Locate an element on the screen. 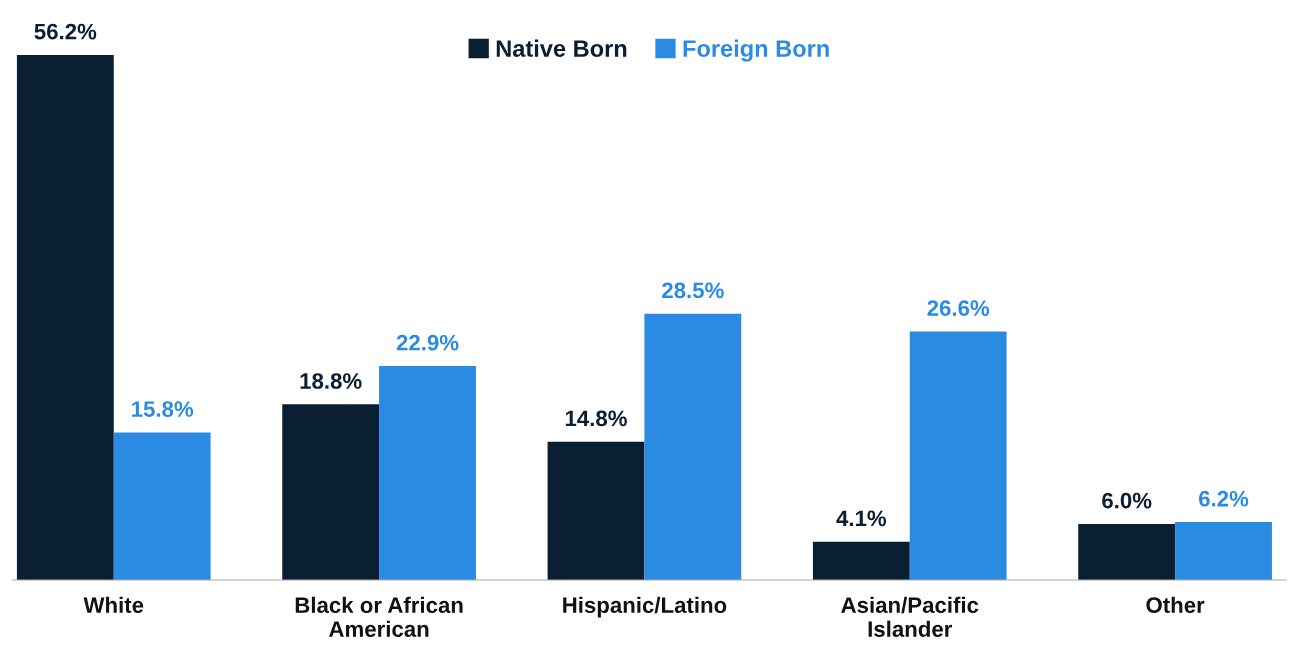 The height and width of the screenshot is (661, 1293). data-label: 22.9% is located at coordinates (427, 342).